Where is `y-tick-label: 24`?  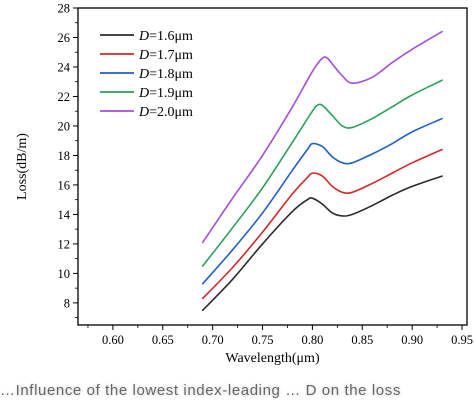 y-tick-label: 24 is located at coordinates (64, 67).